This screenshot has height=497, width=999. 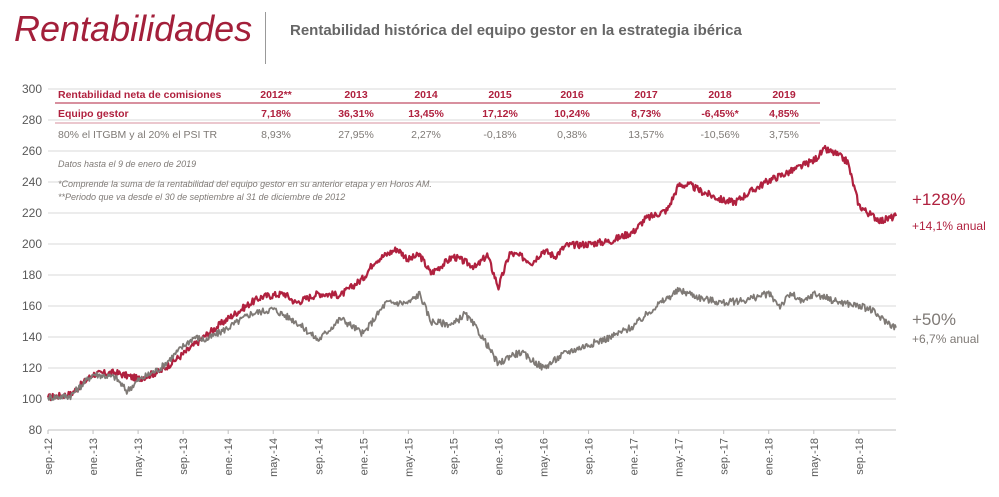 What do you see at coordinates (545, 457) in the screenshot?
I see `x-tick-label: may.-16` at bounding box center [545, 457].